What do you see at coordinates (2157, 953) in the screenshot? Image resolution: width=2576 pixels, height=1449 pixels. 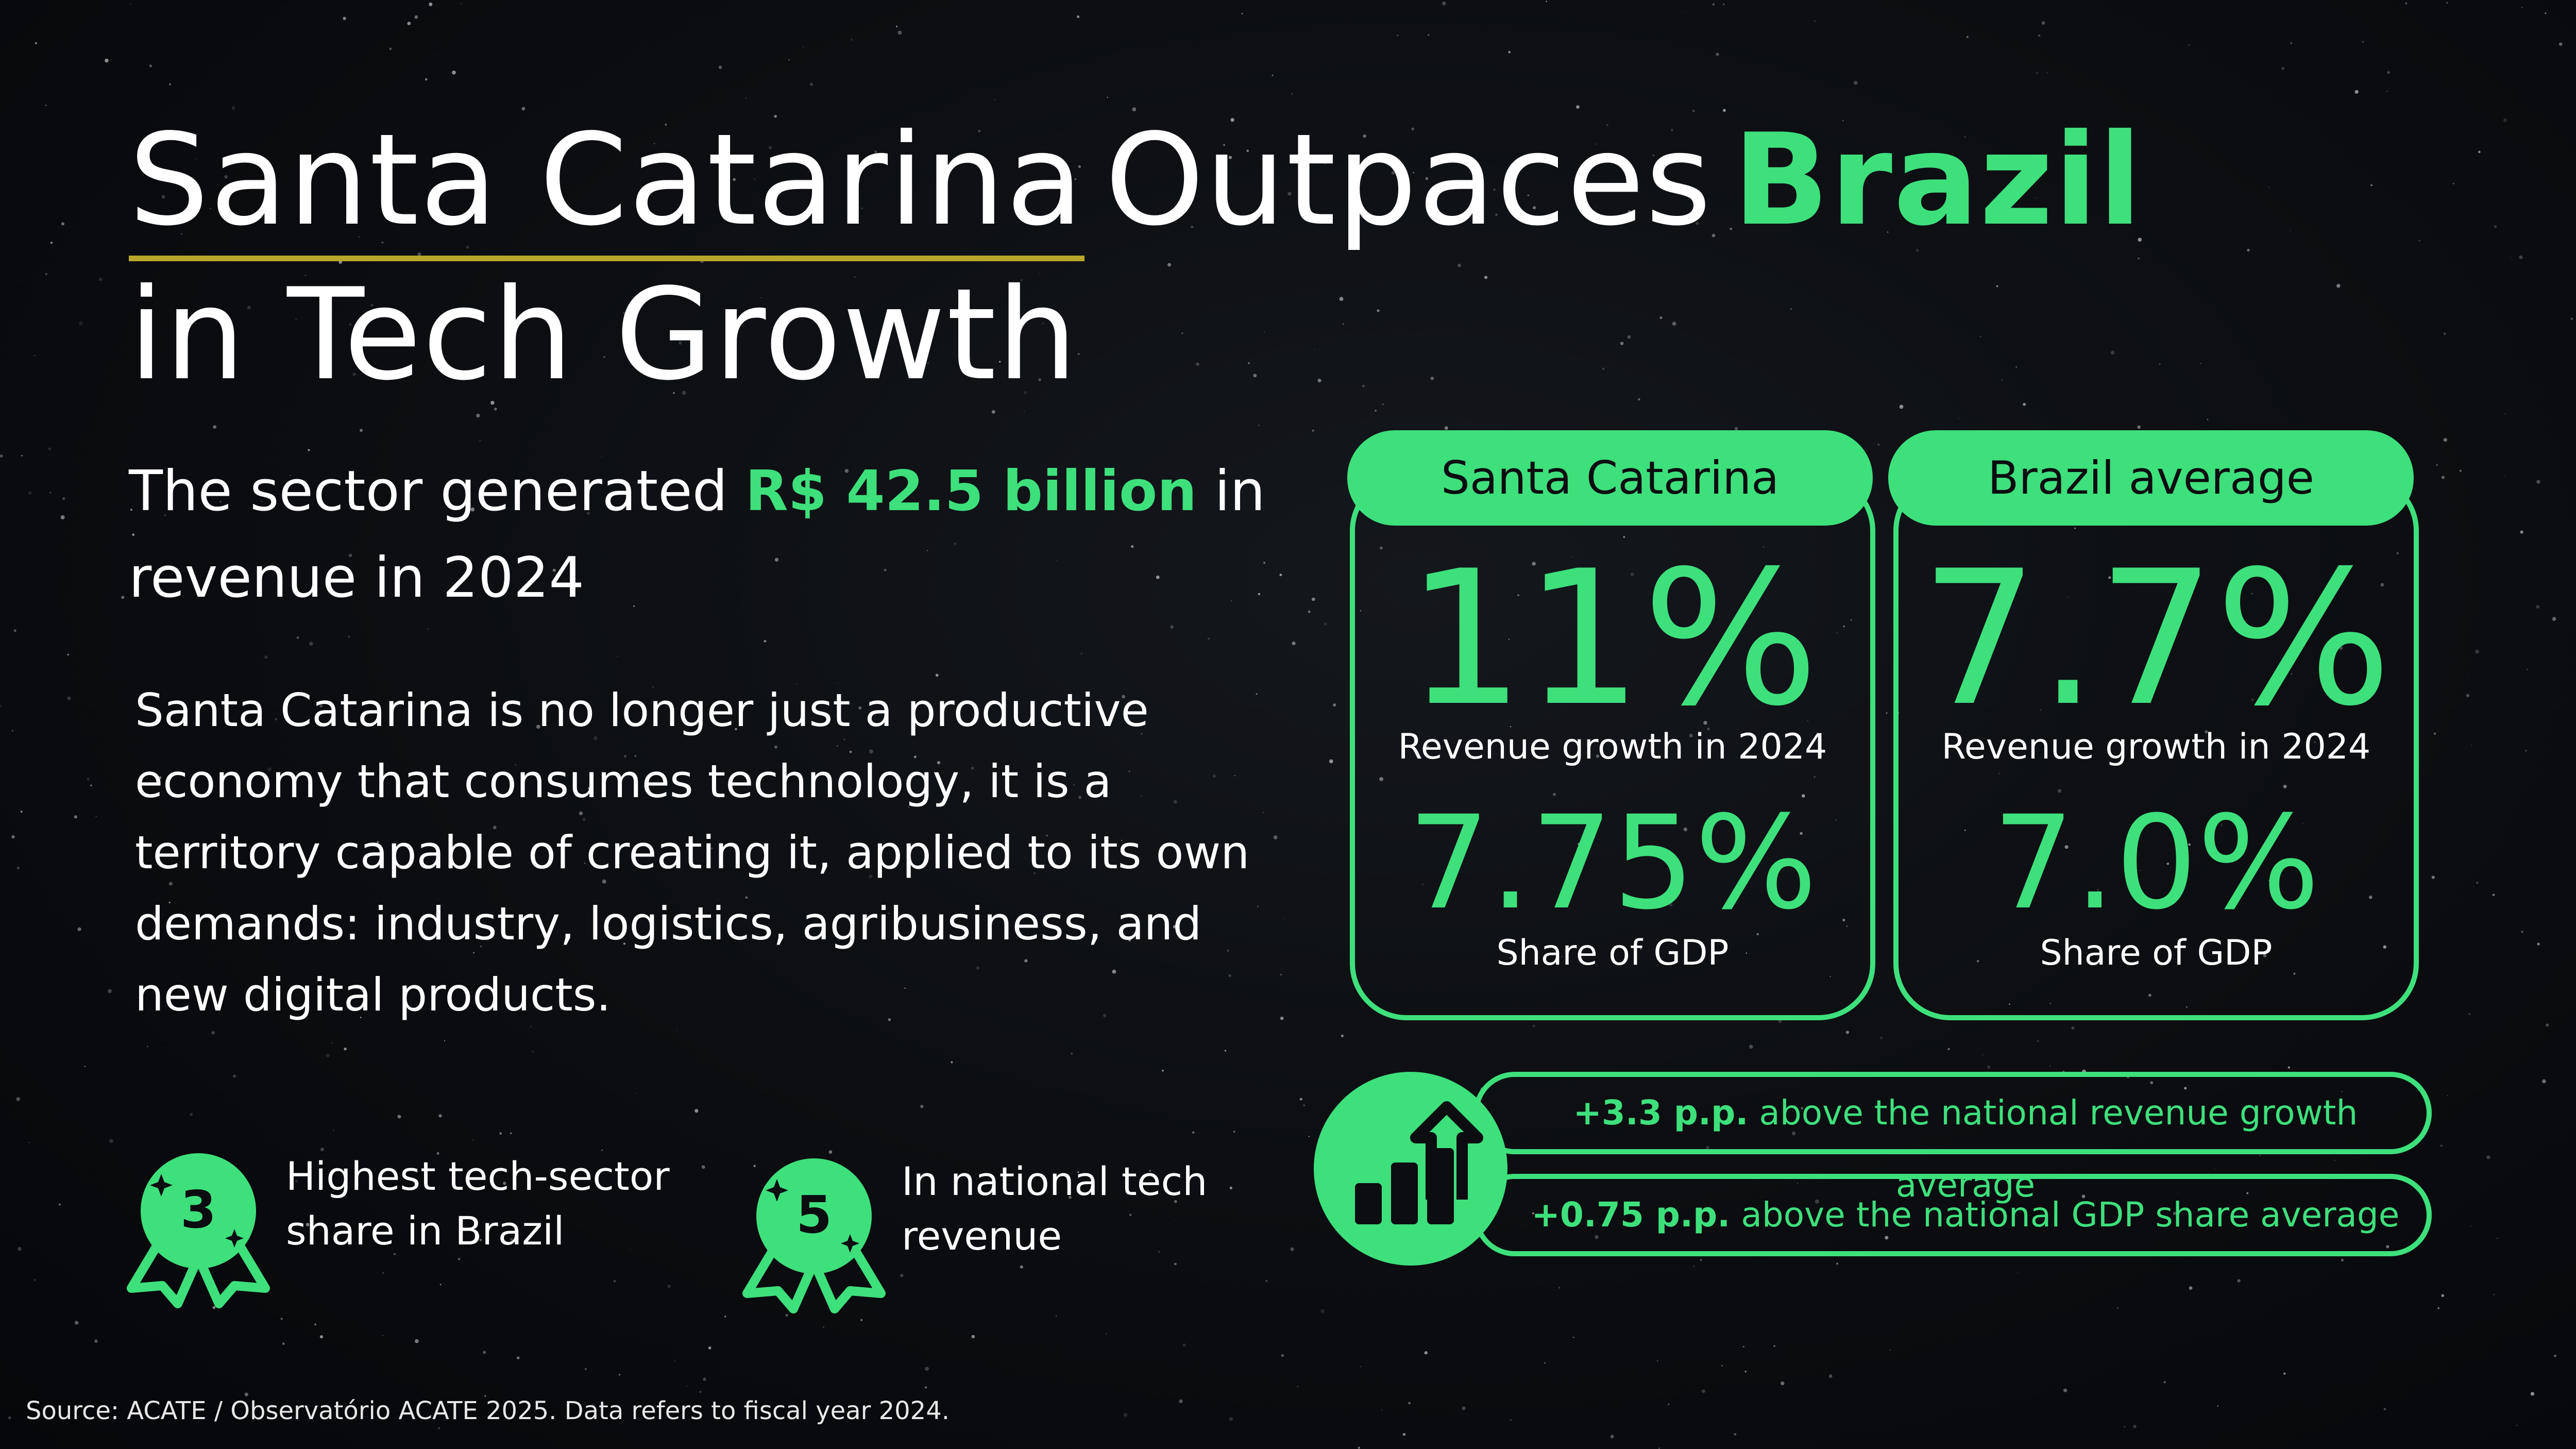 I see `caption-share-of-gdp: Share of GDP` at bounding box center [2157, 953].